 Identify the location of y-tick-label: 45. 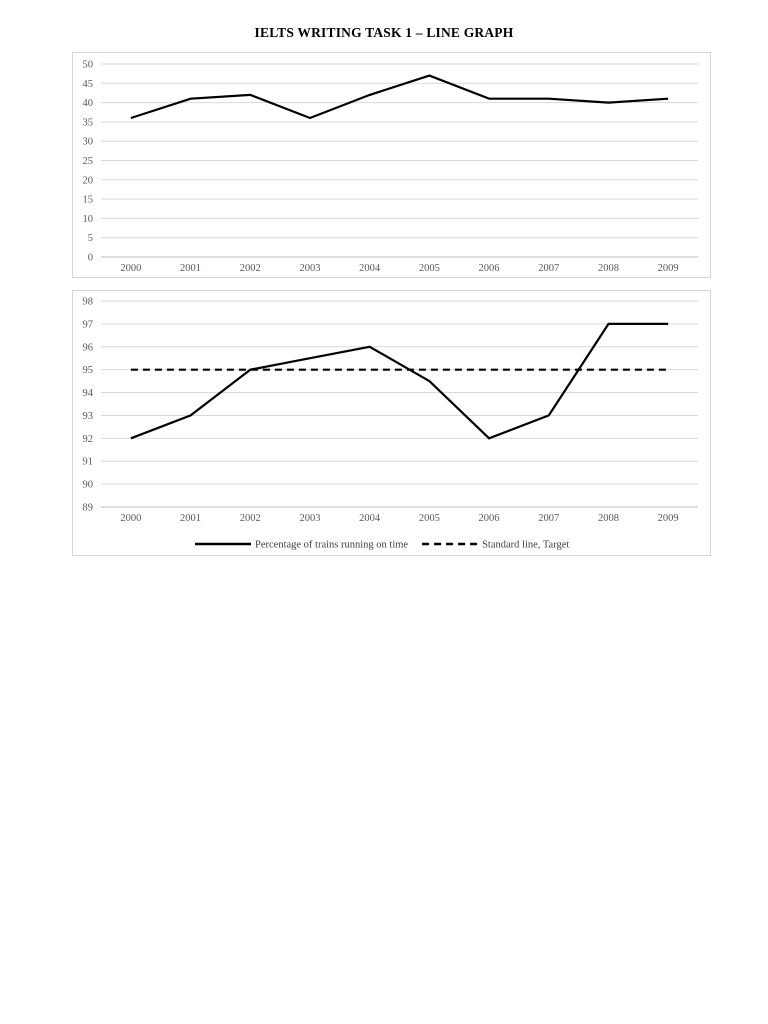
(88, 84).